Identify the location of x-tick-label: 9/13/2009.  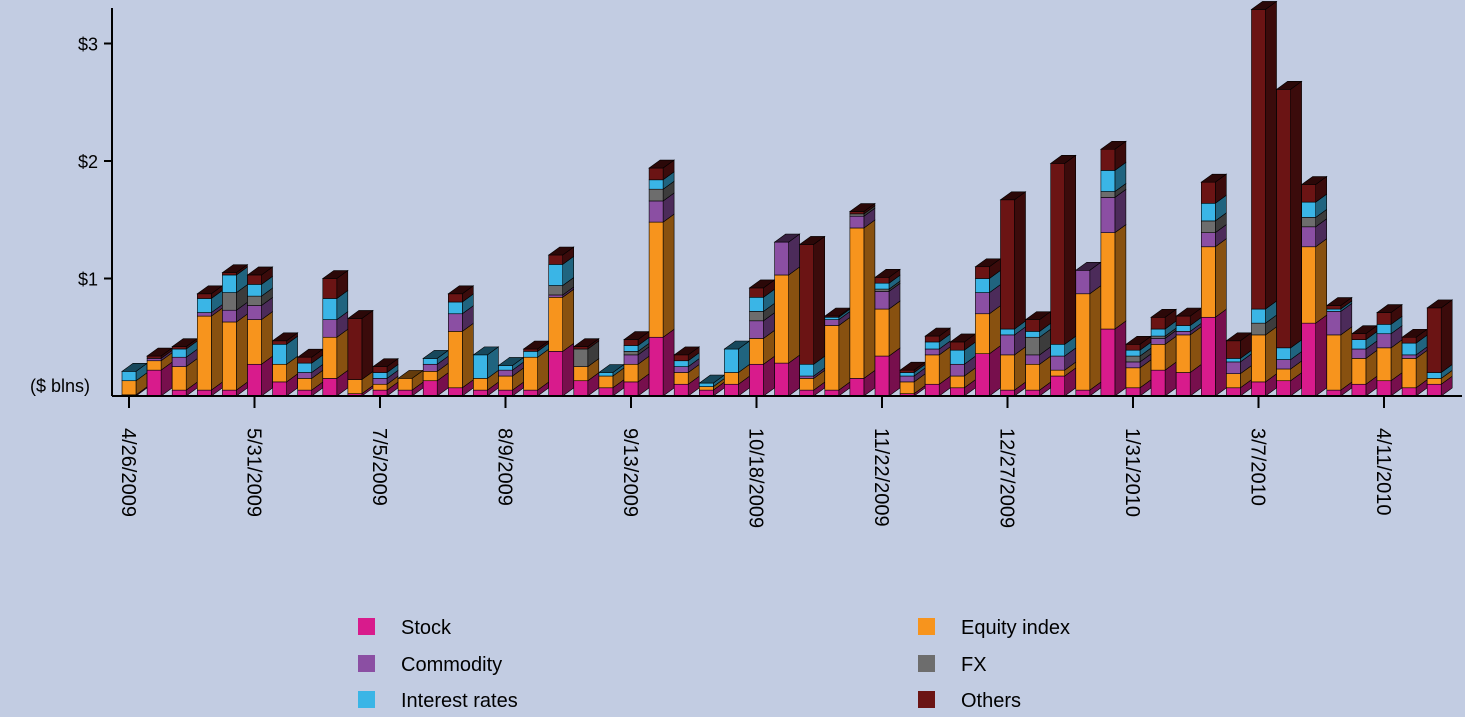
(630, 472).